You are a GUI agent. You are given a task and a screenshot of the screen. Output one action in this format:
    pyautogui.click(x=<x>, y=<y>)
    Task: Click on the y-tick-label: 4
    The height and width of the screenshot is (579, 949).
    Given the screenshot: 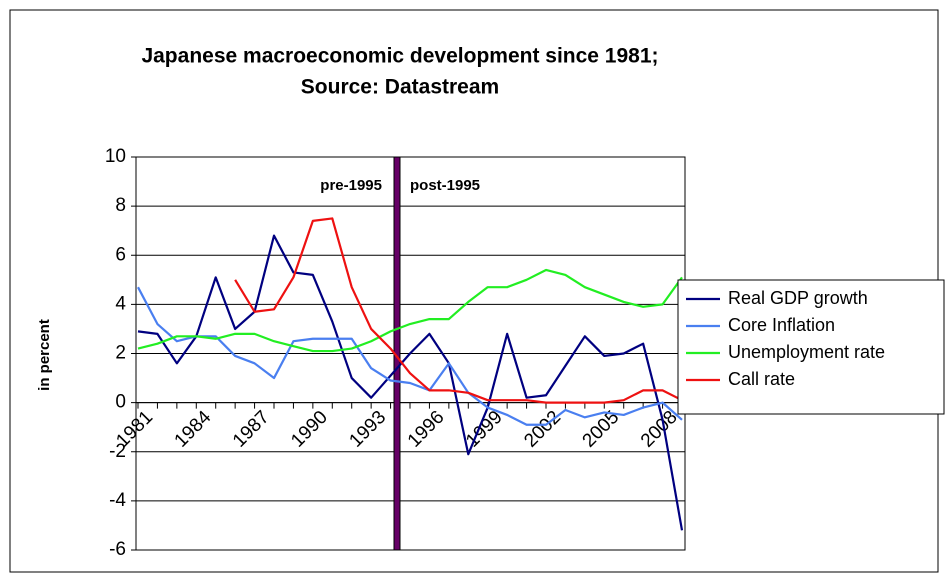 What is the action you would take?
    pyautogui.click(x=120, y=303)
    